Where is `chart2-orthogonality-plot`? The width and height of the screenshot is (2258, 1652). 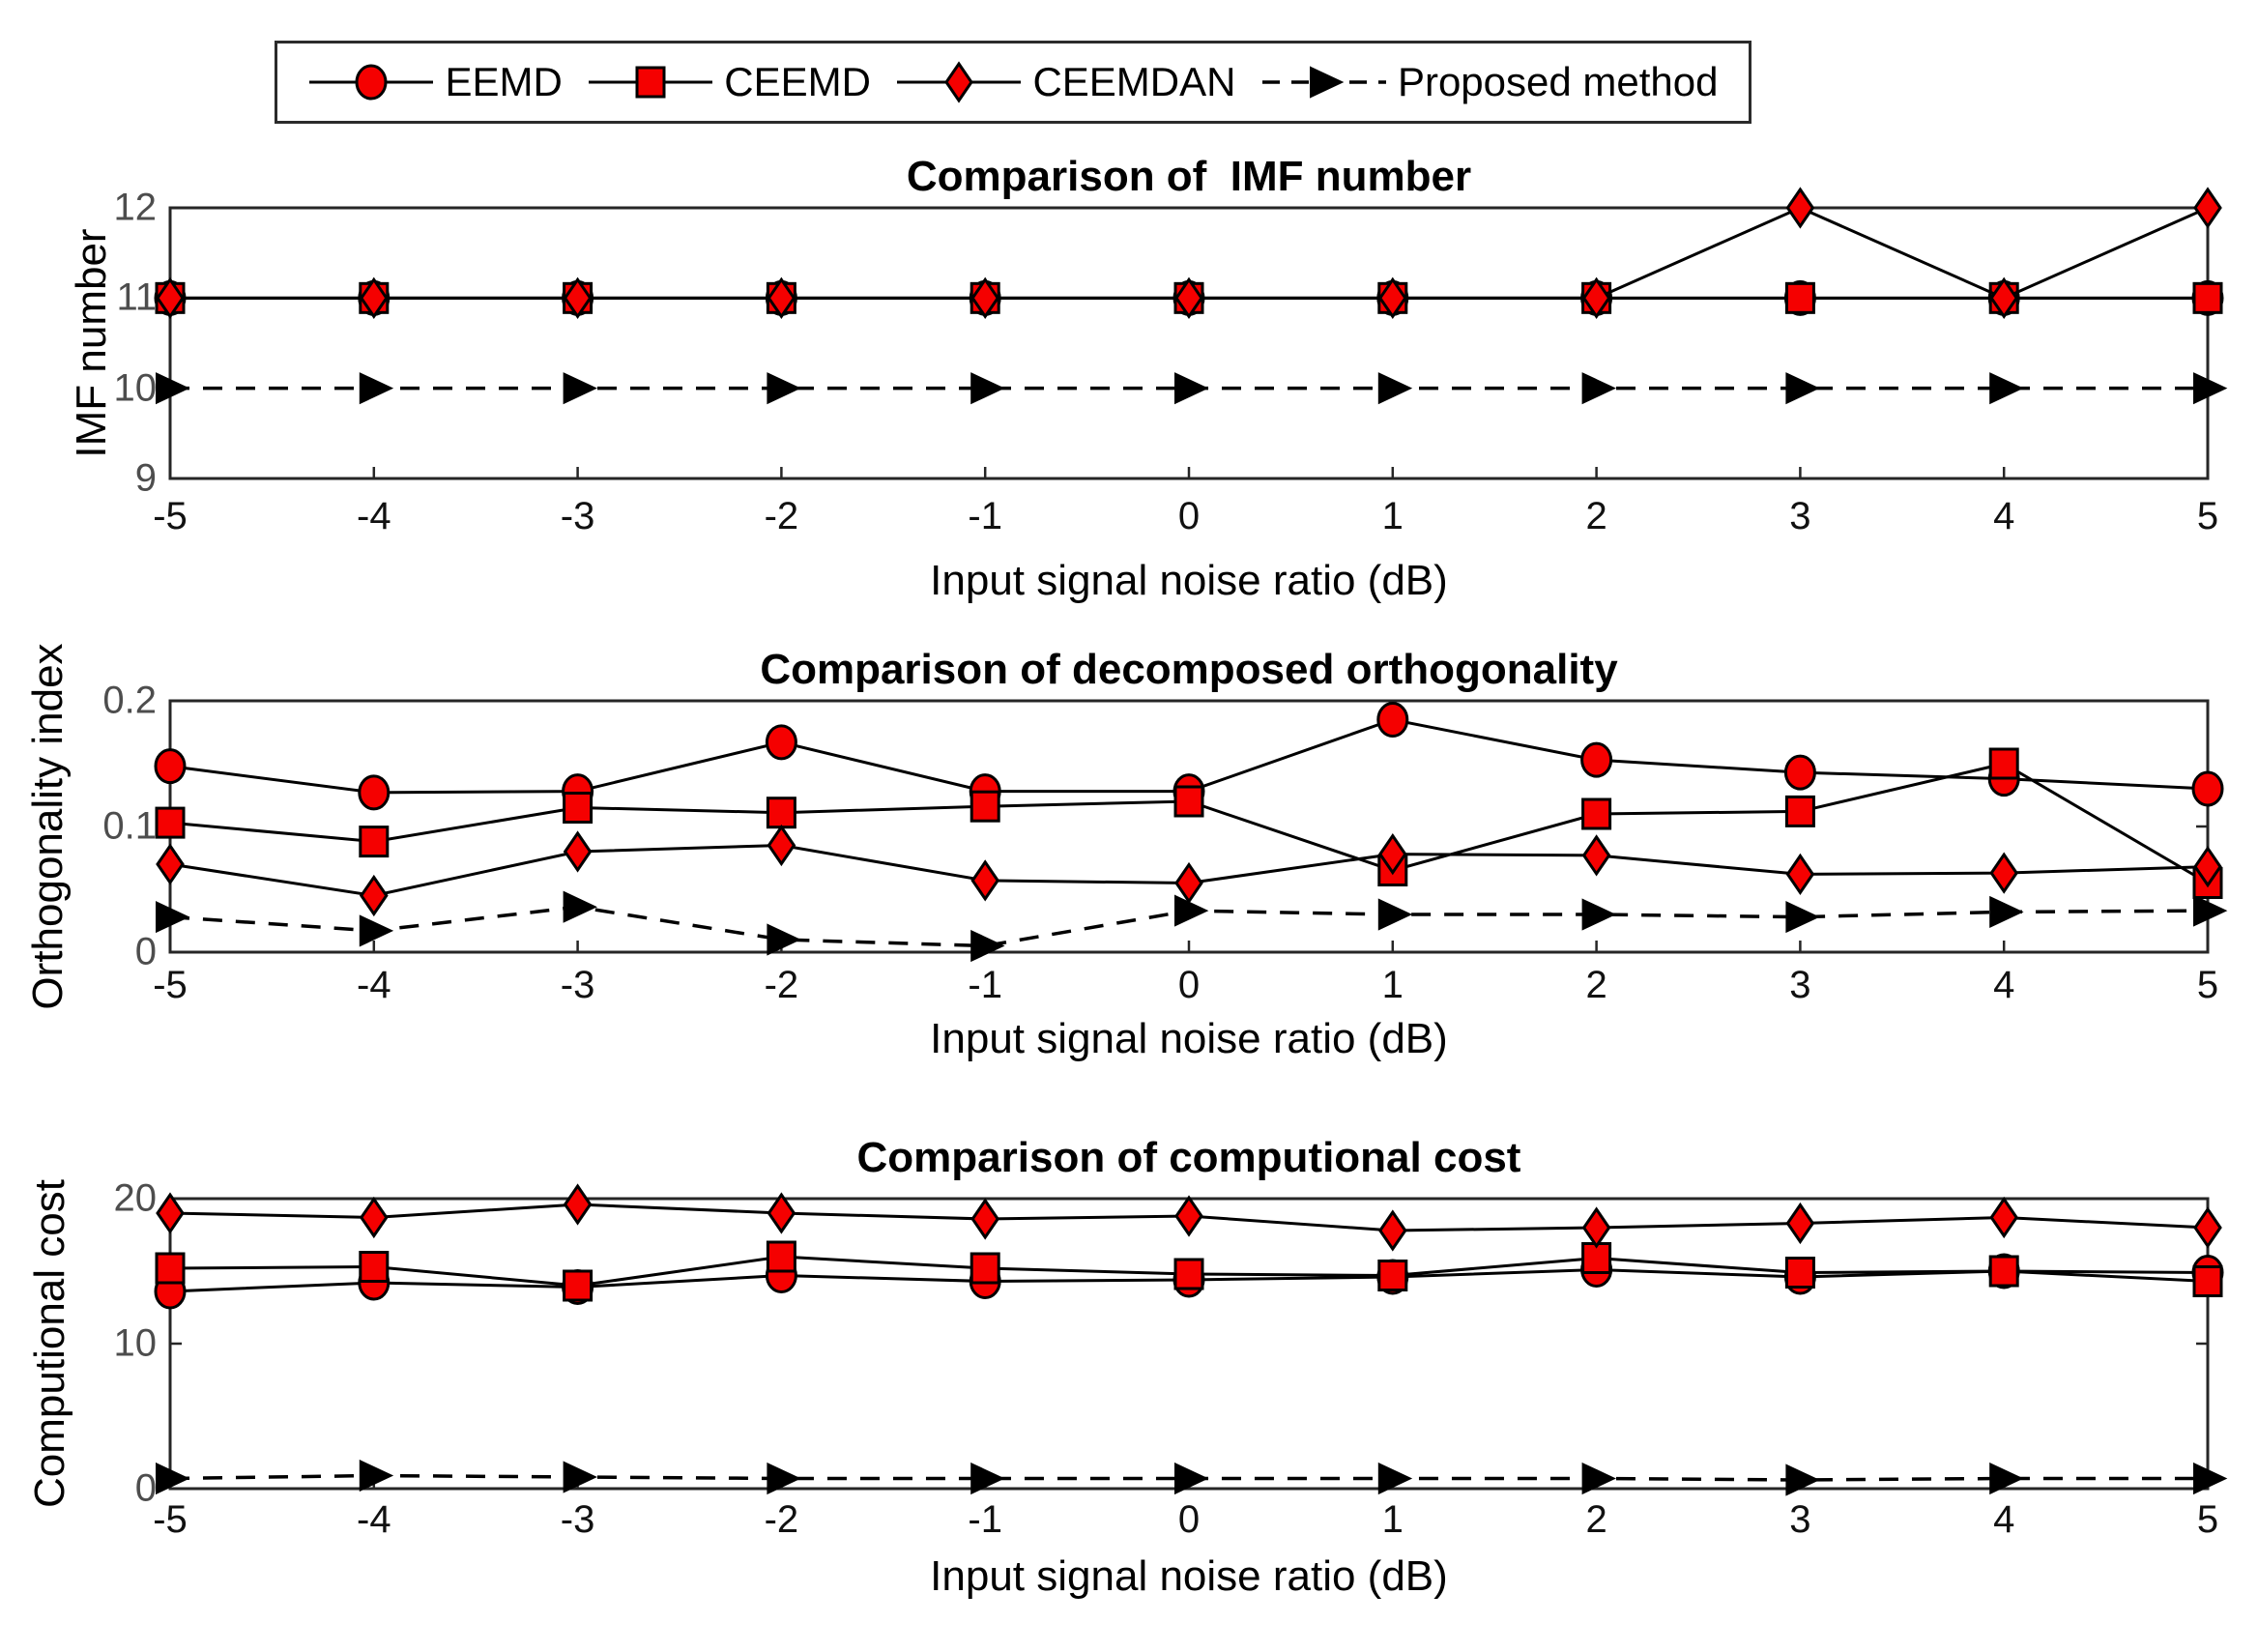
chart2-orthogonality-plot is located at coordinates (1191, 831).